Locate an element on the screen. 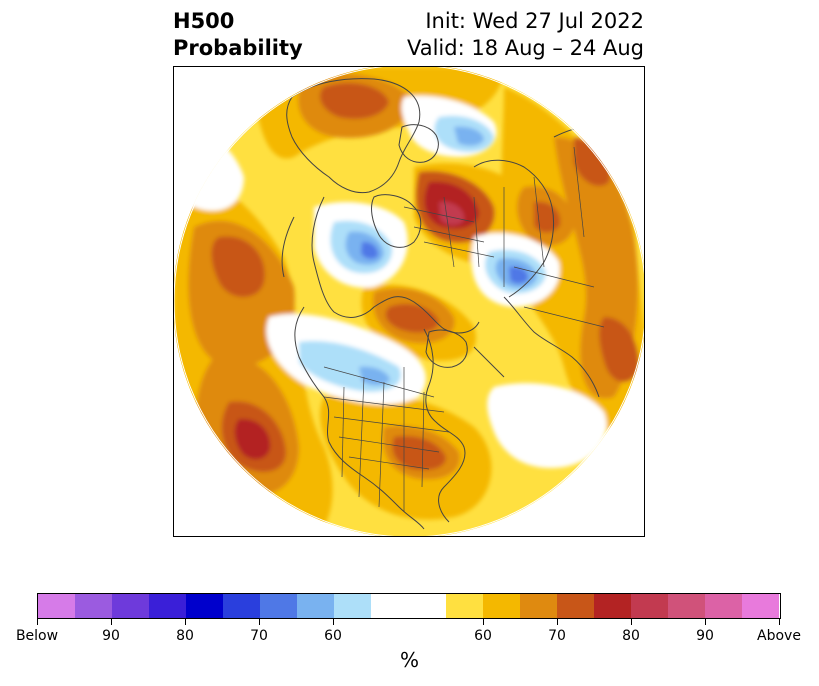 The height and width of the screenshot is (686, 819). variable-label: H500 is located at coordinates (204, 21).